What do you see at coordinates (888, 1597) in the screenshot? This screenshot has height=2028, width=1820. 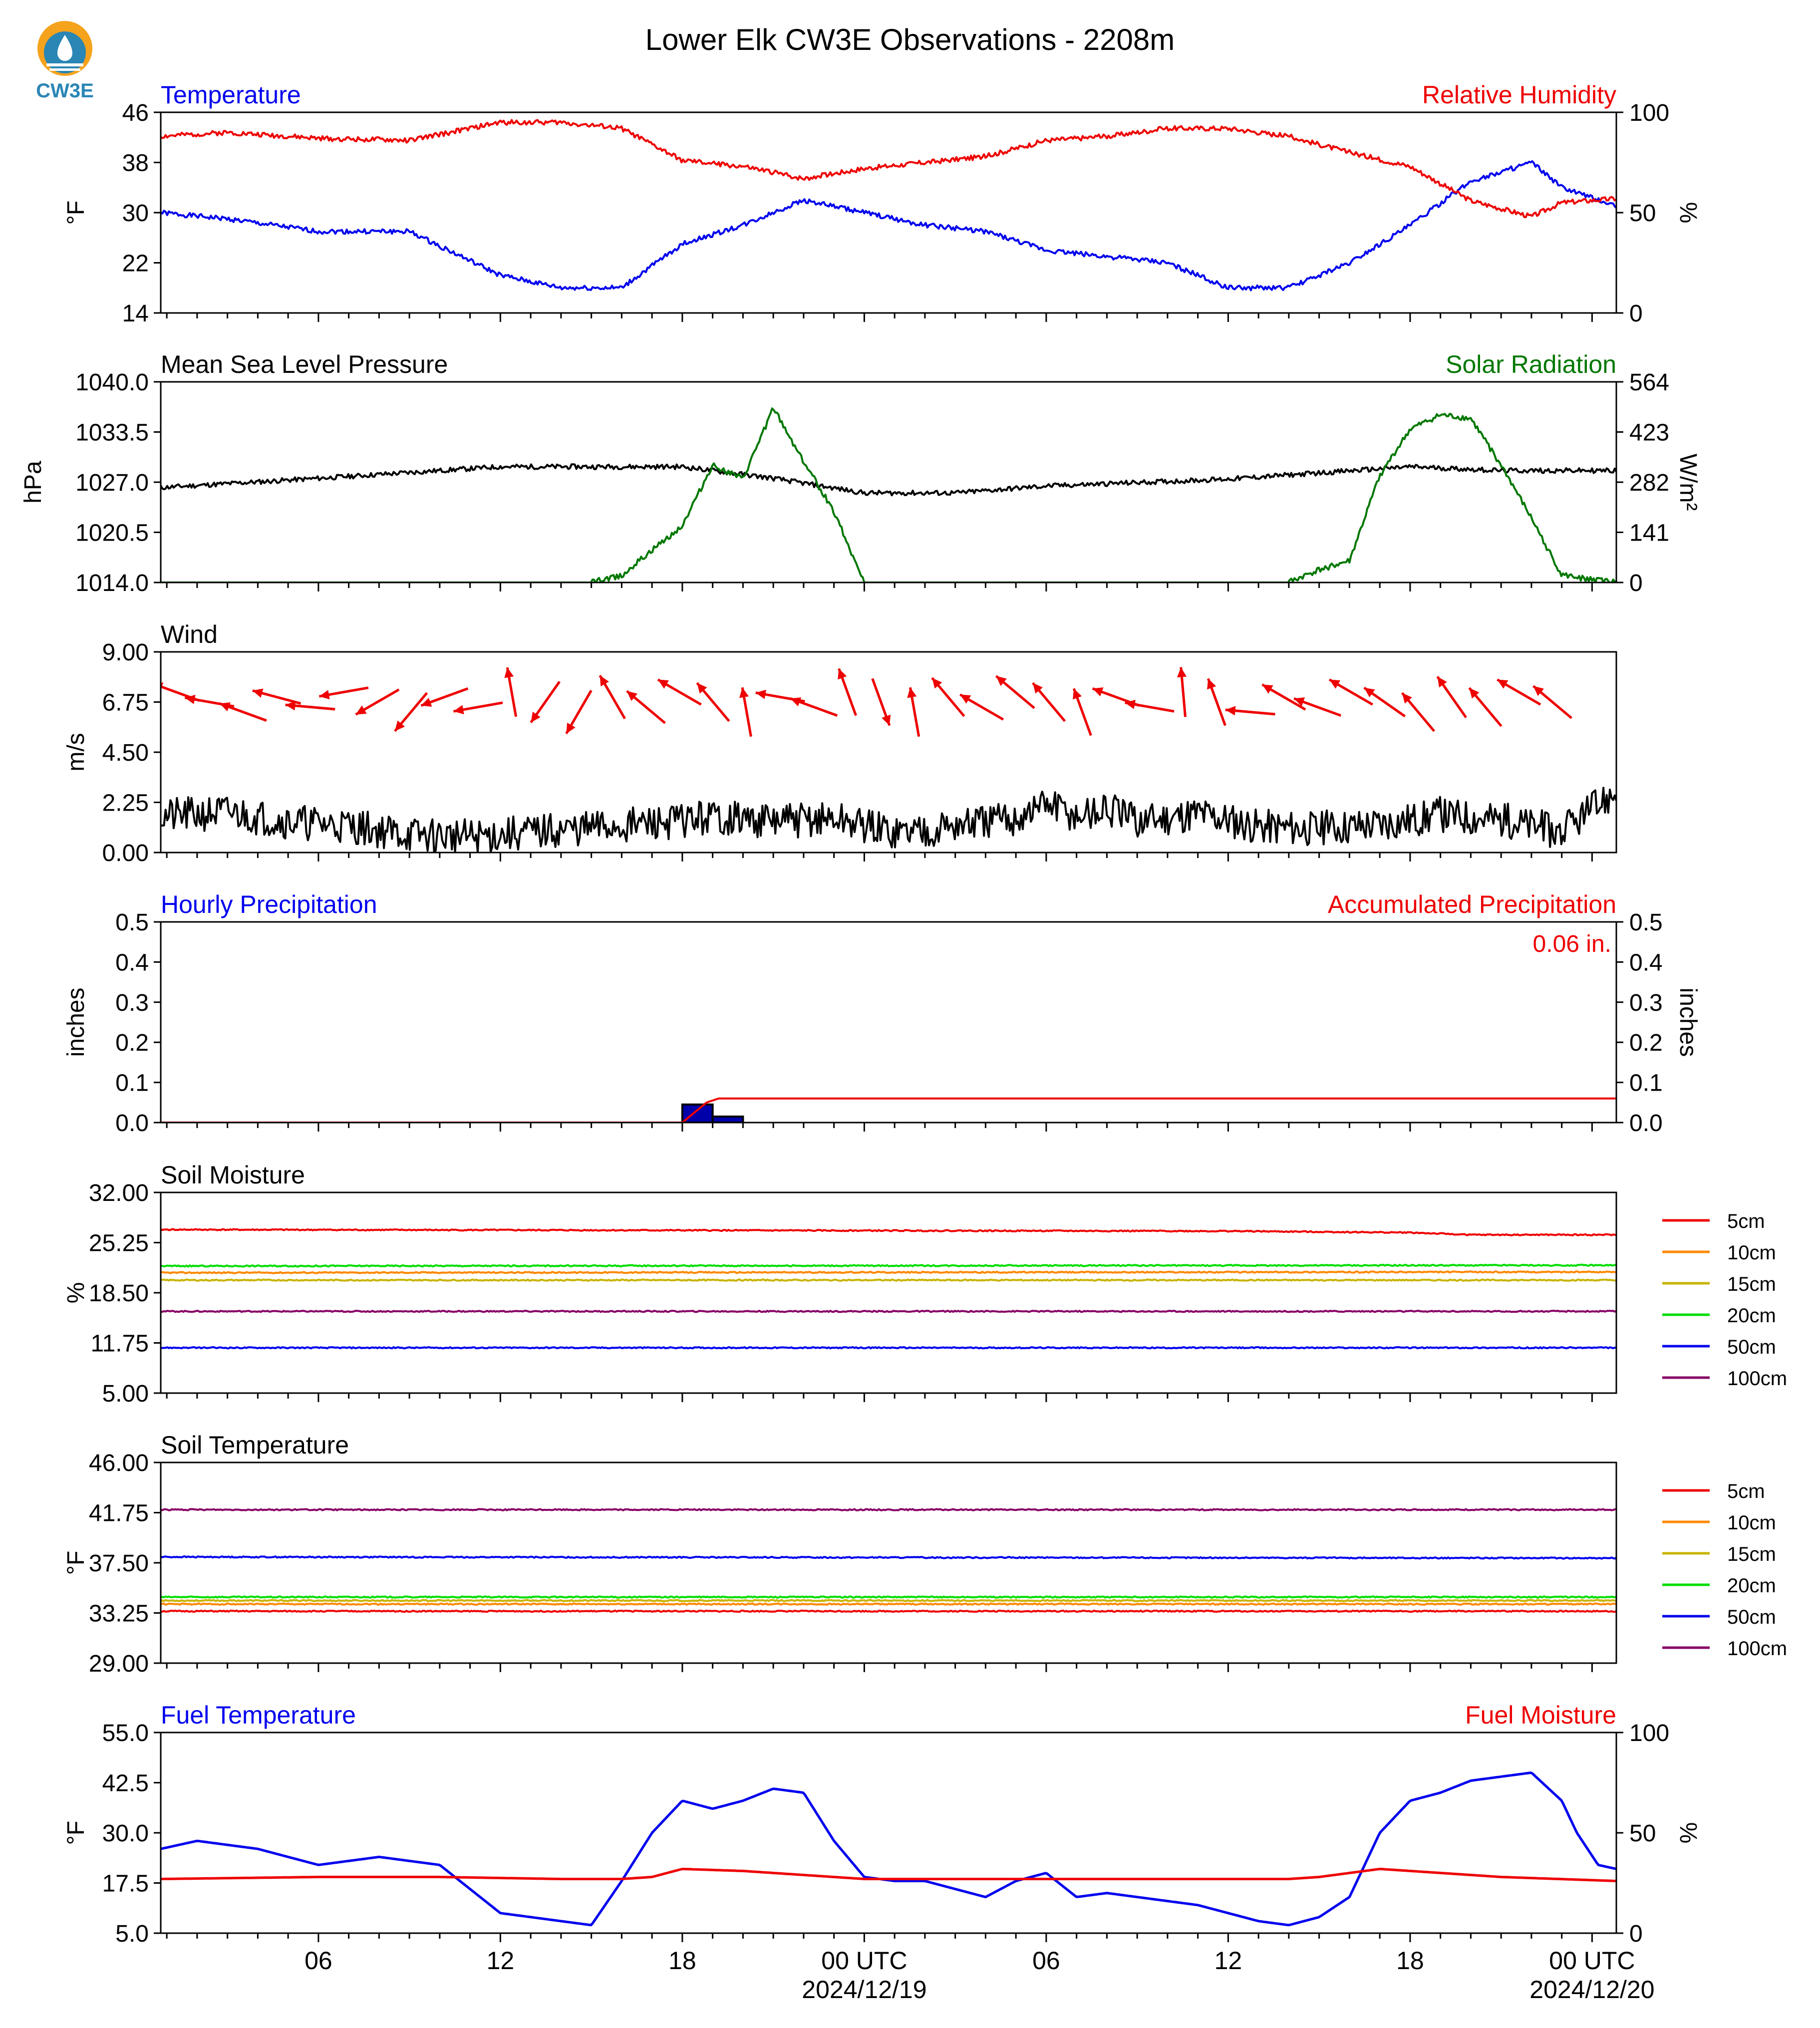 I see `series-line-20cm` at bounding box center [888, 1597].